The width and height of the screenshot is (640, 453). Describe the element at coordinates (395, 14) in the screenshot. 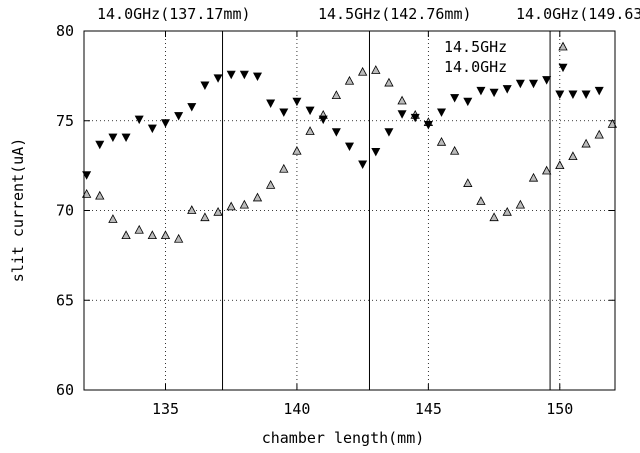

I see `resonance-marker-label: 14.5GHz(142.76mm)` at that location.